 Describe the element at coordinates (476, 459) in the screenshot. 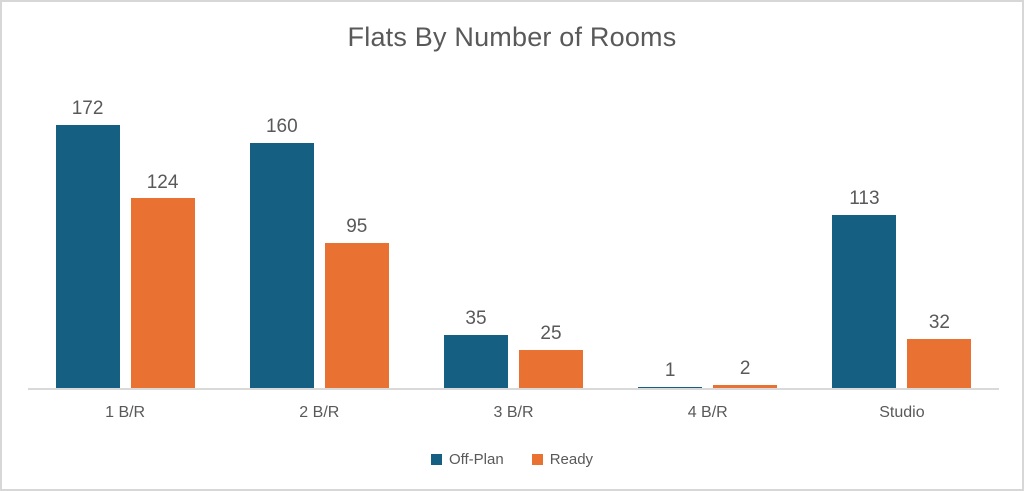

I see `legend-label: Off-Plan` at that location.